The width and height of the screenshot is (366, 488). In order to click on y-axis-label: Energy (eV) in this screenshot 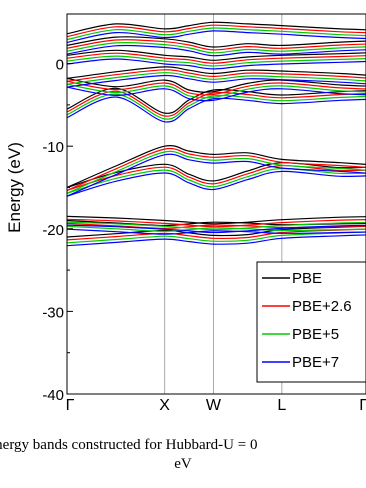, I will do `click(14, 187)`.